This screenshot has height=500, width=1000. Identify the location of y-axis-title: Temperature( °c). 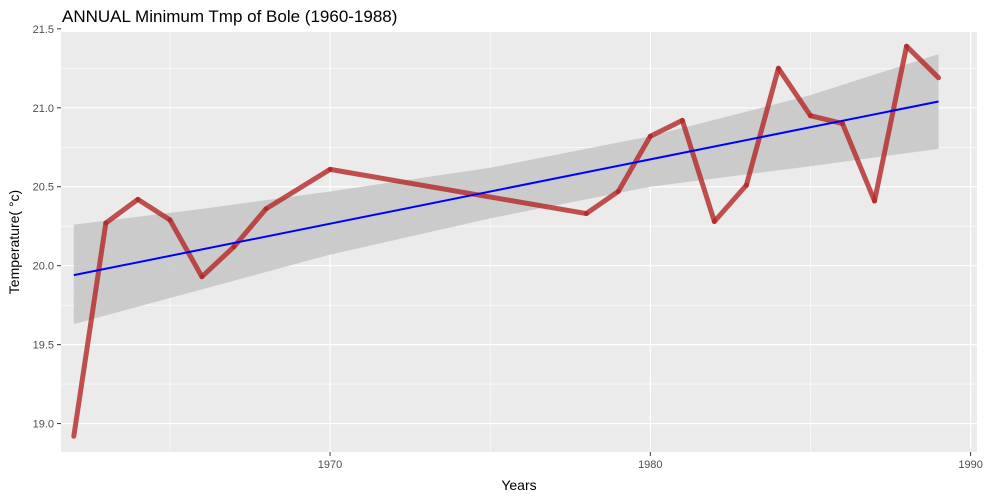
(14, 242).